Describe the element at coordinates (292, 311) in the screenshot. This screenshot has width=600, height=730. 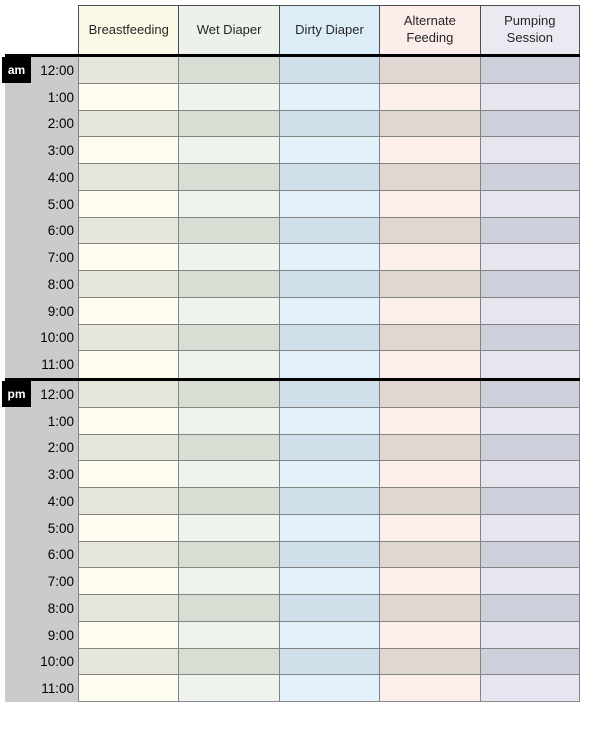
I see `hour-row-am-900: 9:00` at that location.